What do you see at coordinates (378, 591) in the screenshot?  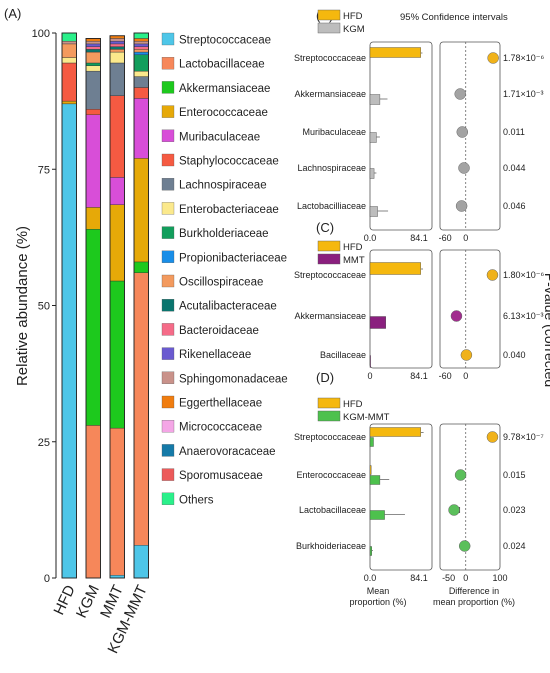 I see `mean-axis-label: Mean` at bounding box center [378, 591].